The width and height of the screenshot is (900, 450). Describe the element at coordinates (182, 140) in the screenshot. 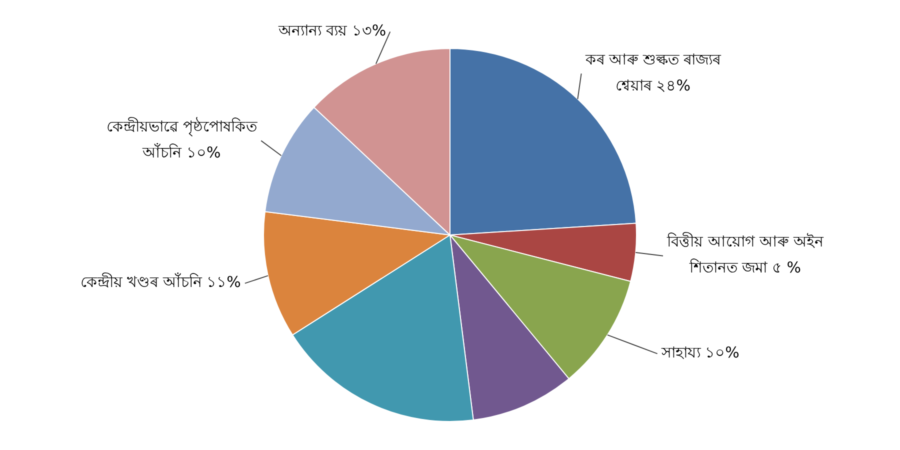

I see `slice-label: কেন্দ্ৰীয়ভাৱে পৃষ্ঠপোষকিত আঁচনি ১০%` at that location.